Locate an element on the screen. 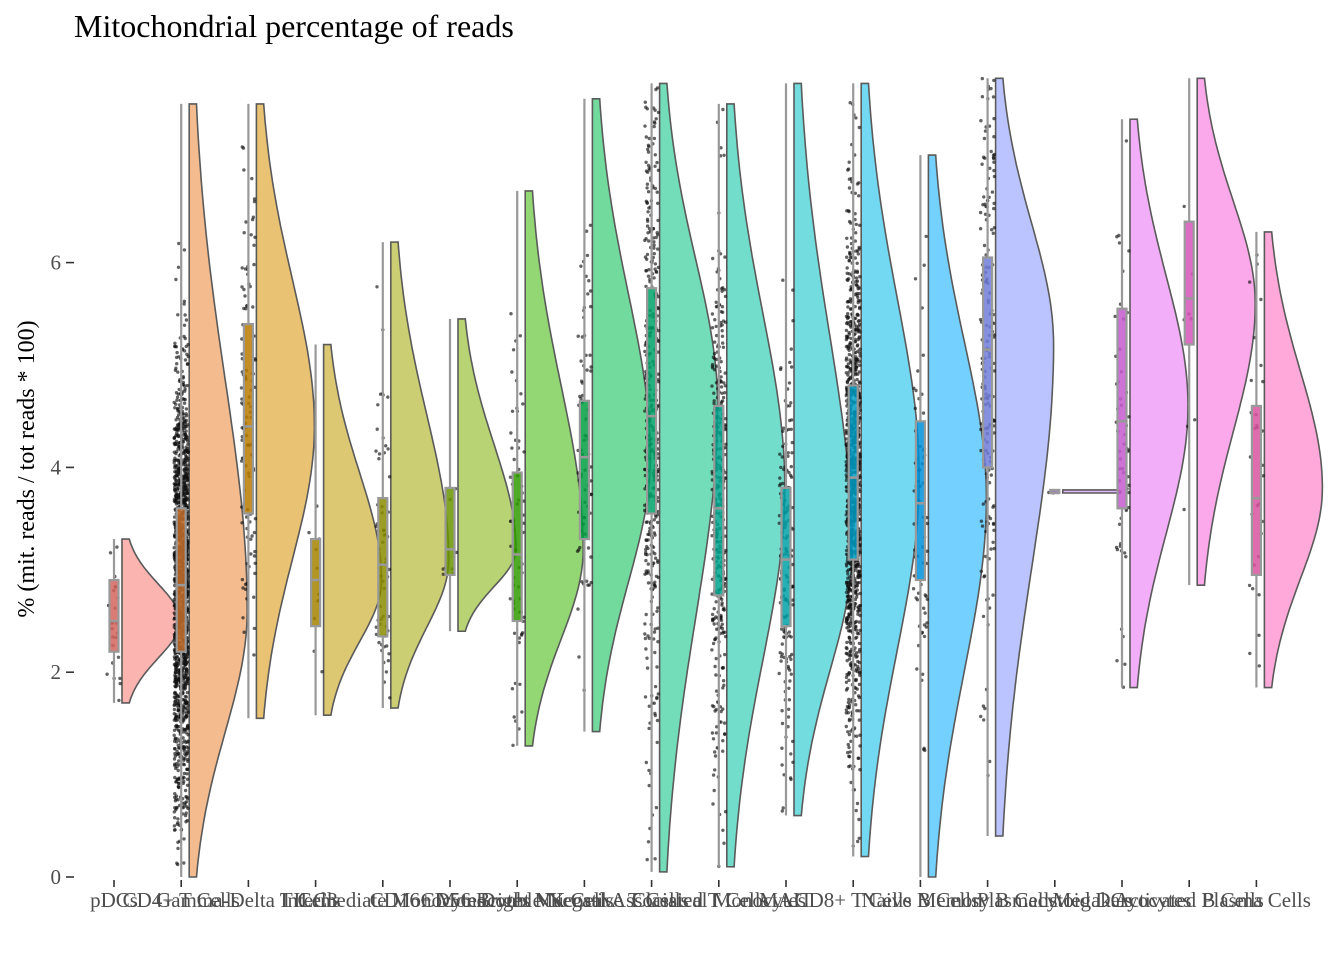 This screenshot has height=960, width=1344. x-tick-label-5: Intermediate Monocytes is located at coordinates (382, 900).